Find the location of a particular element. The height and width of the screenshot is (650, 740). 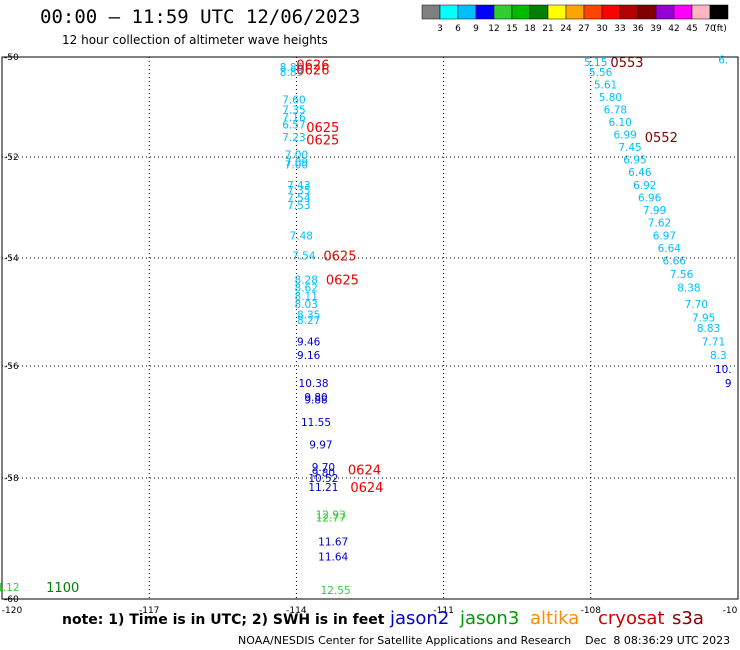

colorbar-label: 36 is located at coordinates (638, 29).